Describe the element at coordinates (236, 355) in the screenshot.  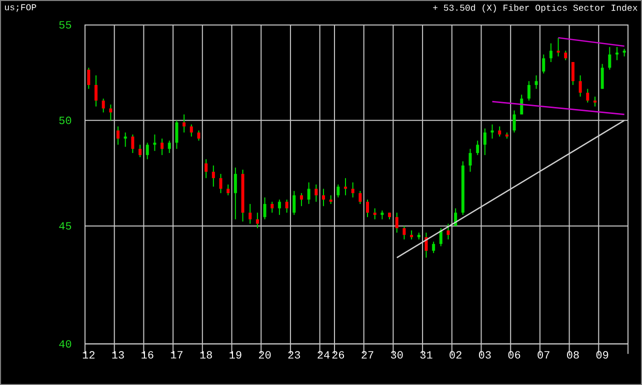
I see `x-tick-label: 19` at that location.